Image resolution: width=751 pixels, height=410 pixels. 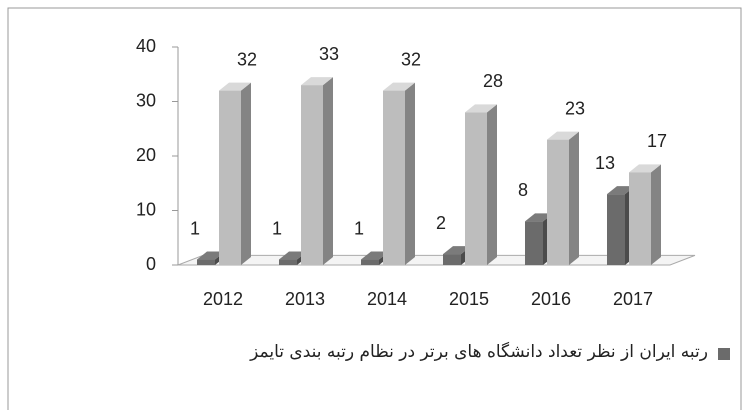 What do you see at coordinates (223, 299) in the screenshot?
I see `x-tick-label: 2012` at bounding box center [223, 299].